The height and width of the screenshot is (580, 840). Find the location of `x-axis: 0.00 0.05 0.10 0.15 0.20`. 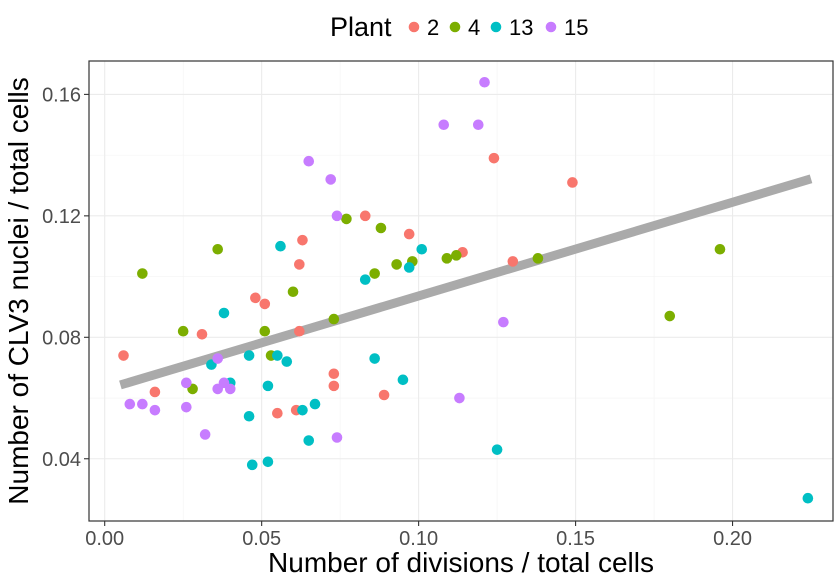

x-axis: 0.00 0.05 0.10 0.15 0.20 is located at coordinates (418, 535).